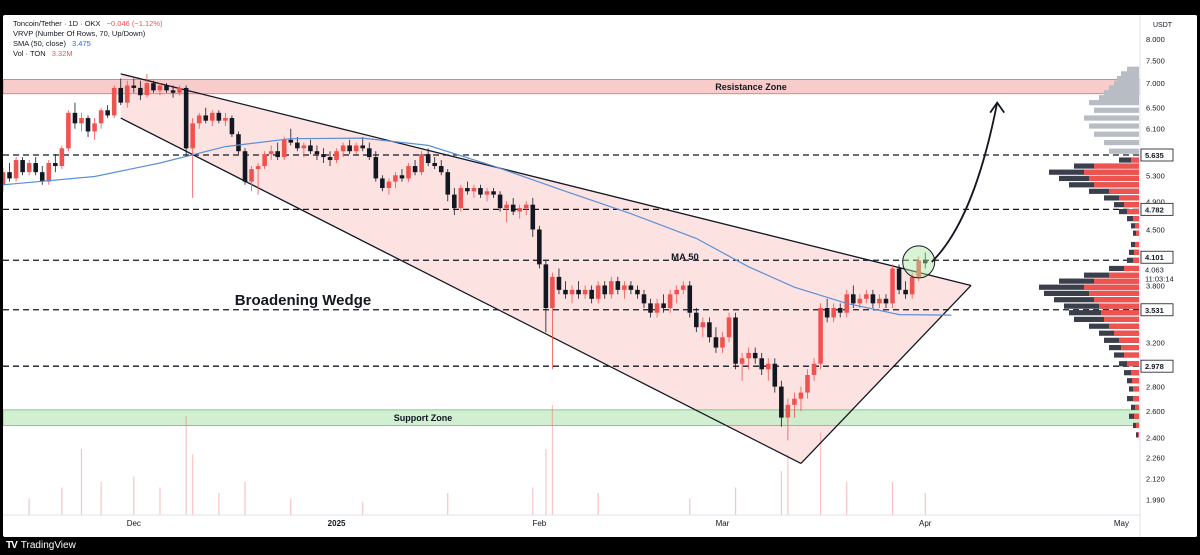 The width and height of the screenshot is (1200, 555). Describe the element at coordinates (39, 43) in the screenshot. I see `legend-sma-label: SMA (50, close)` at that location.